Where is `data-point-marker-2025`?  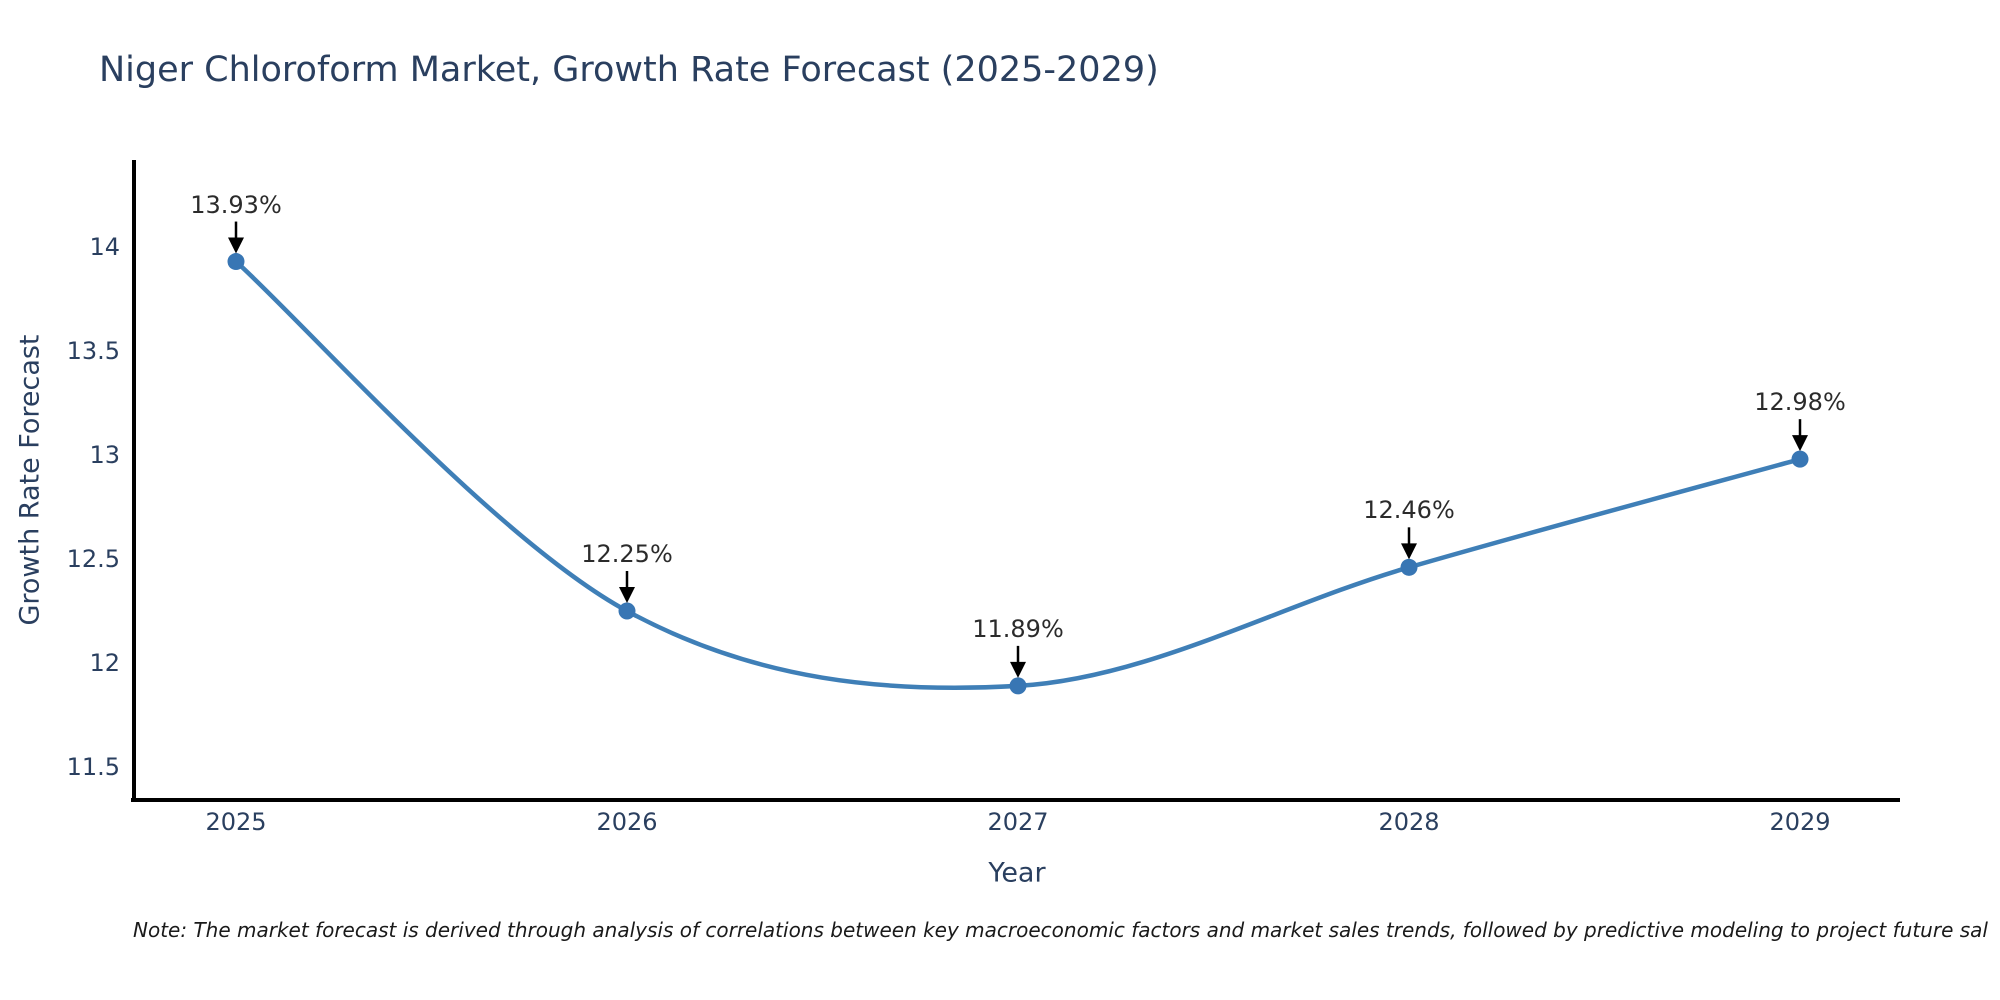
data-point-marker-2025 is located at coordinates (236, 262).